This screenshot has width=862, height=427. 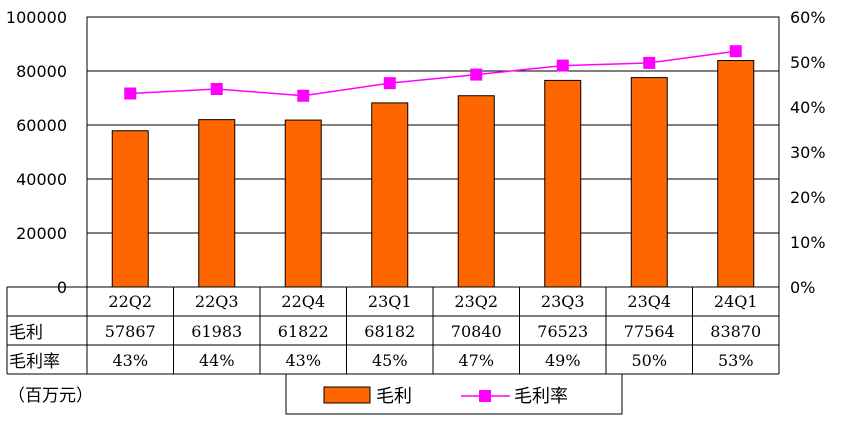 What do you see at coordinates (130, 331) in the screenshot?
I see `bar-value-label: 57867` at bounding box center [130, 331].